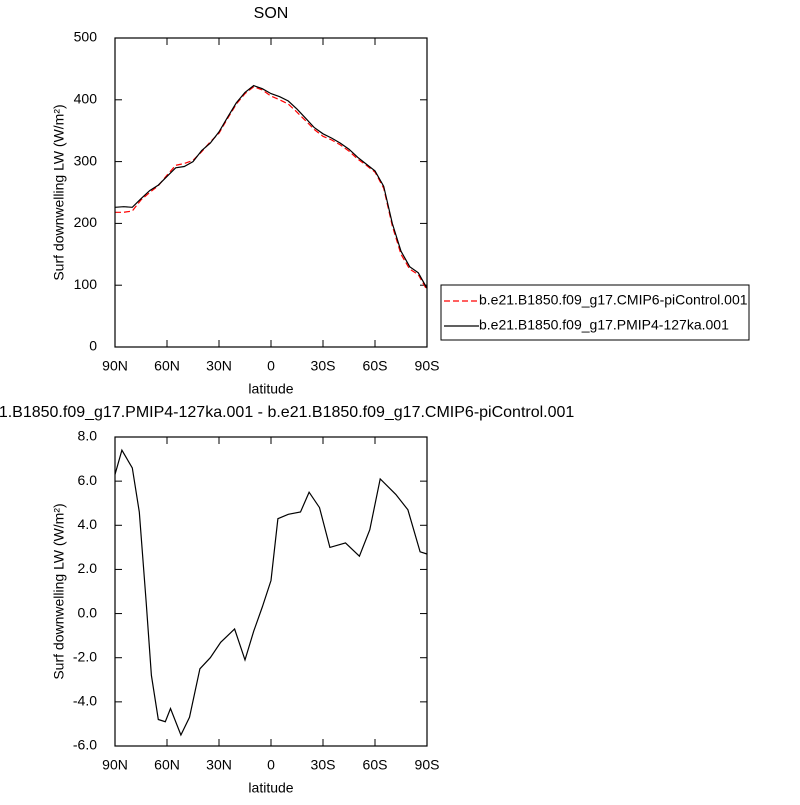 This screenshot has width=800, height=805. Describe the element at coordinates (595, 312) in the screenshot. I see `legend-box` at that location.